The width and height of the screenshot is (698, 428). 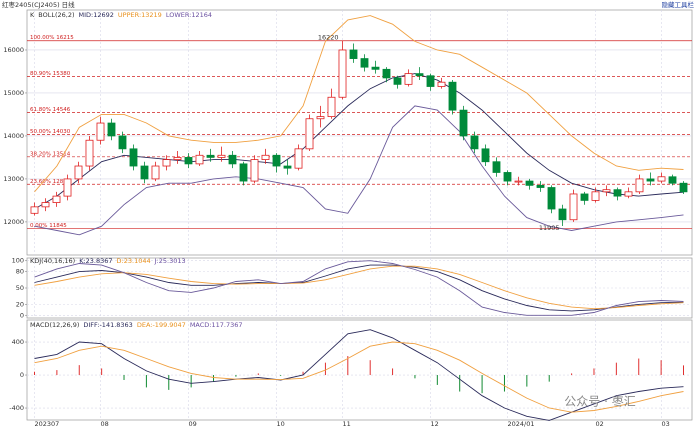 I want to click on indicator-line, so click(x=359, y=288).